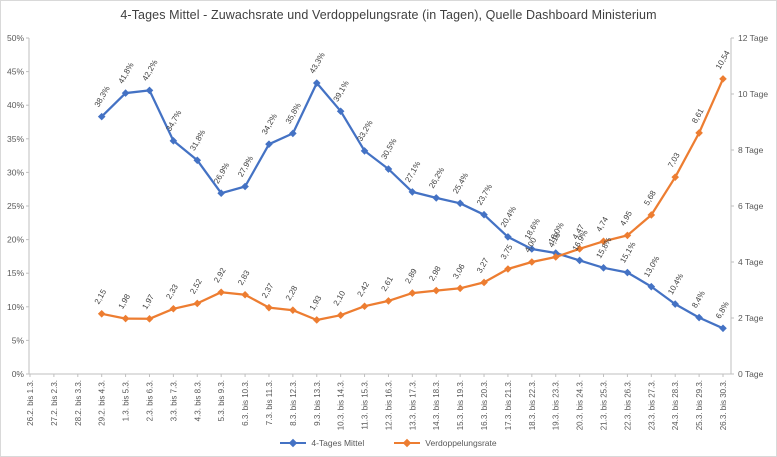 The height and width of the screenshot is (457, 777). I want to click on x-axis-label: 17.3. bis 21.3., so click(508, 405).